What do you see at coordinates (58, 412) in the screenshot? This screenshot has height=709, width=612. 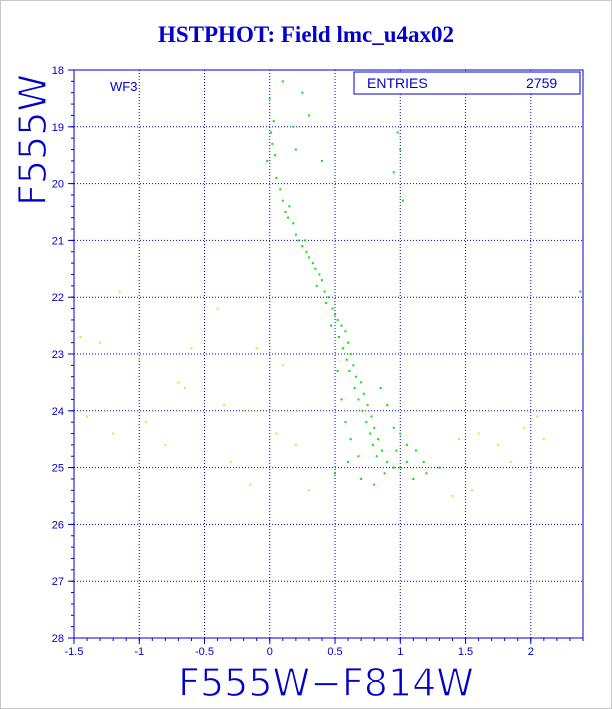 I see `y-tick-label: 24` at bounding box center [58, 412].